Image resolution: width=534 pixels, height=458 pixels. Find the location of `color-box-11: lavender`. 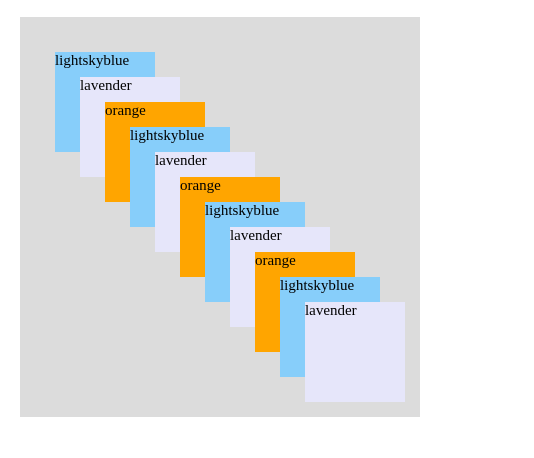

color-box-11: lavender is located at coordinates (355, 352).